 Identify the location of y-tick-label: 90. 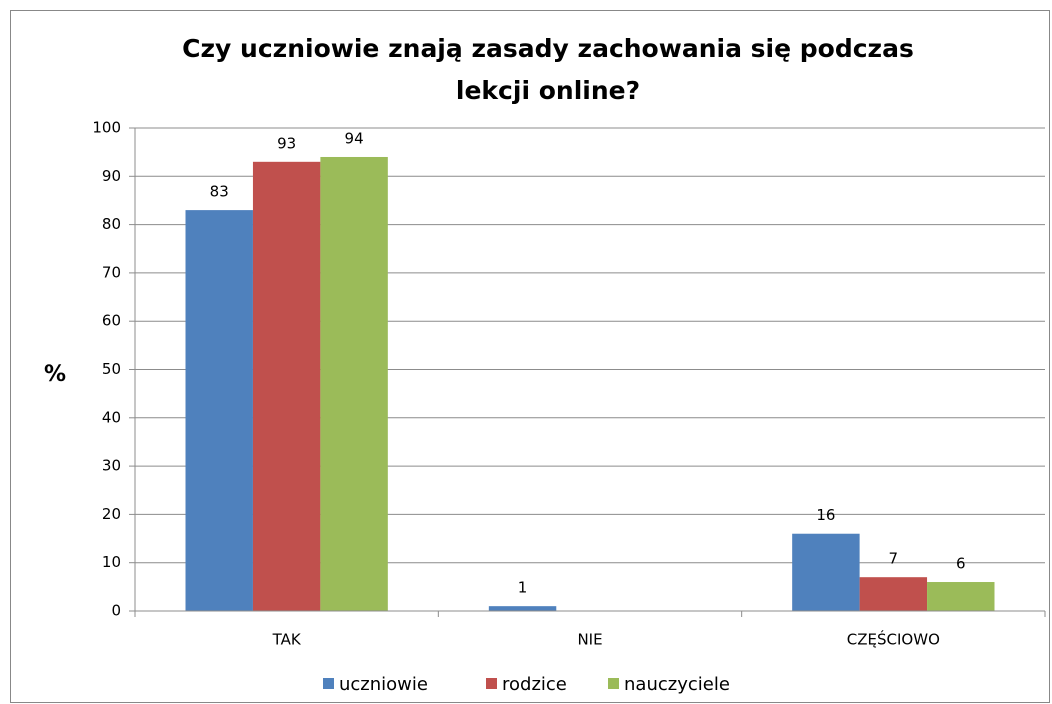
(111, 176).